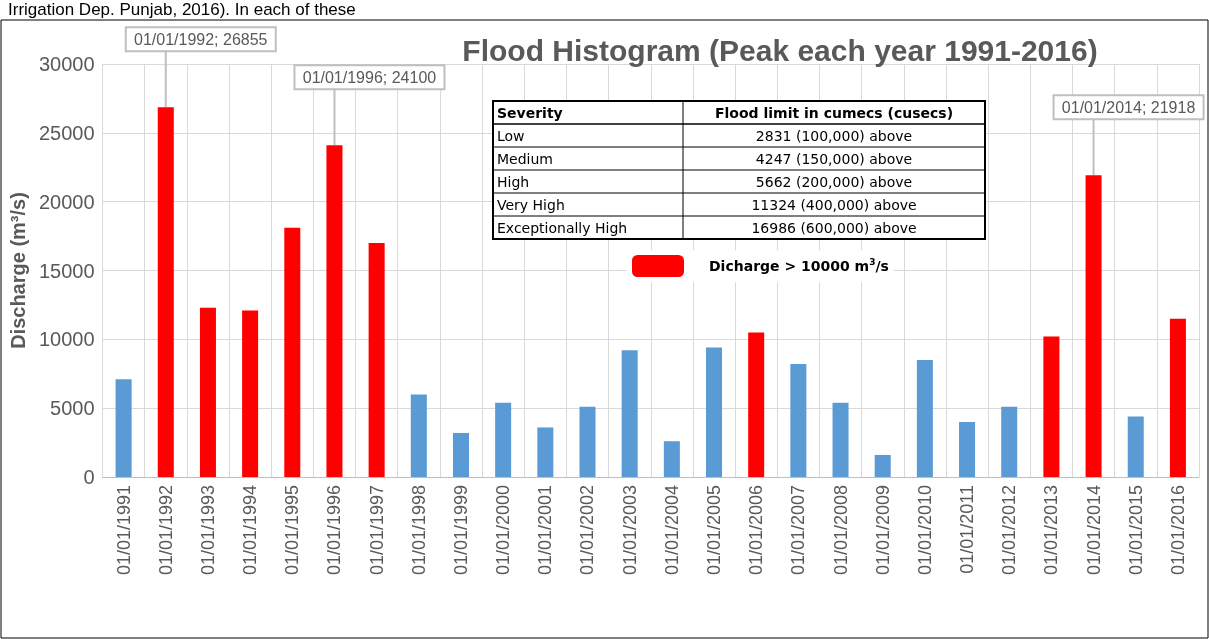 This screenshot has width=1209, height=639. I want to click on x-tick-label: 01/01/2001, so click(545, 530).